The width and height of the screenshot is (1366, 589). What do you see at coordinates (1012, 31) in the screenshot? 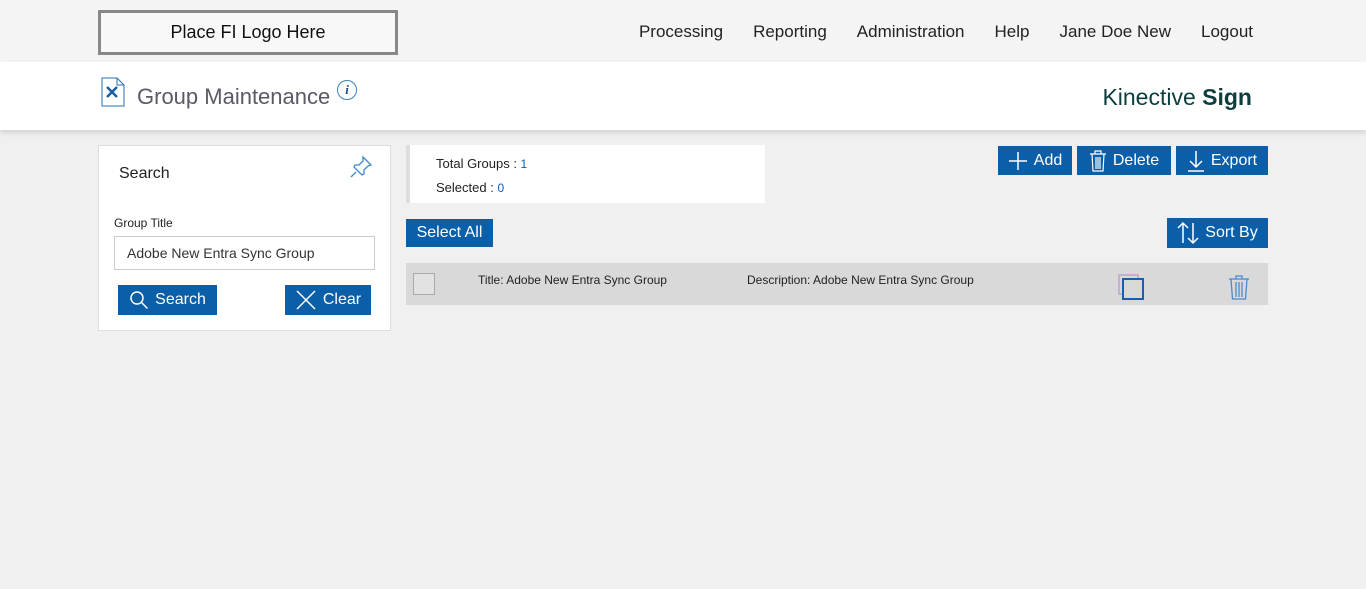
I see `nav-help: Help` at bounding box center [1012, 31].